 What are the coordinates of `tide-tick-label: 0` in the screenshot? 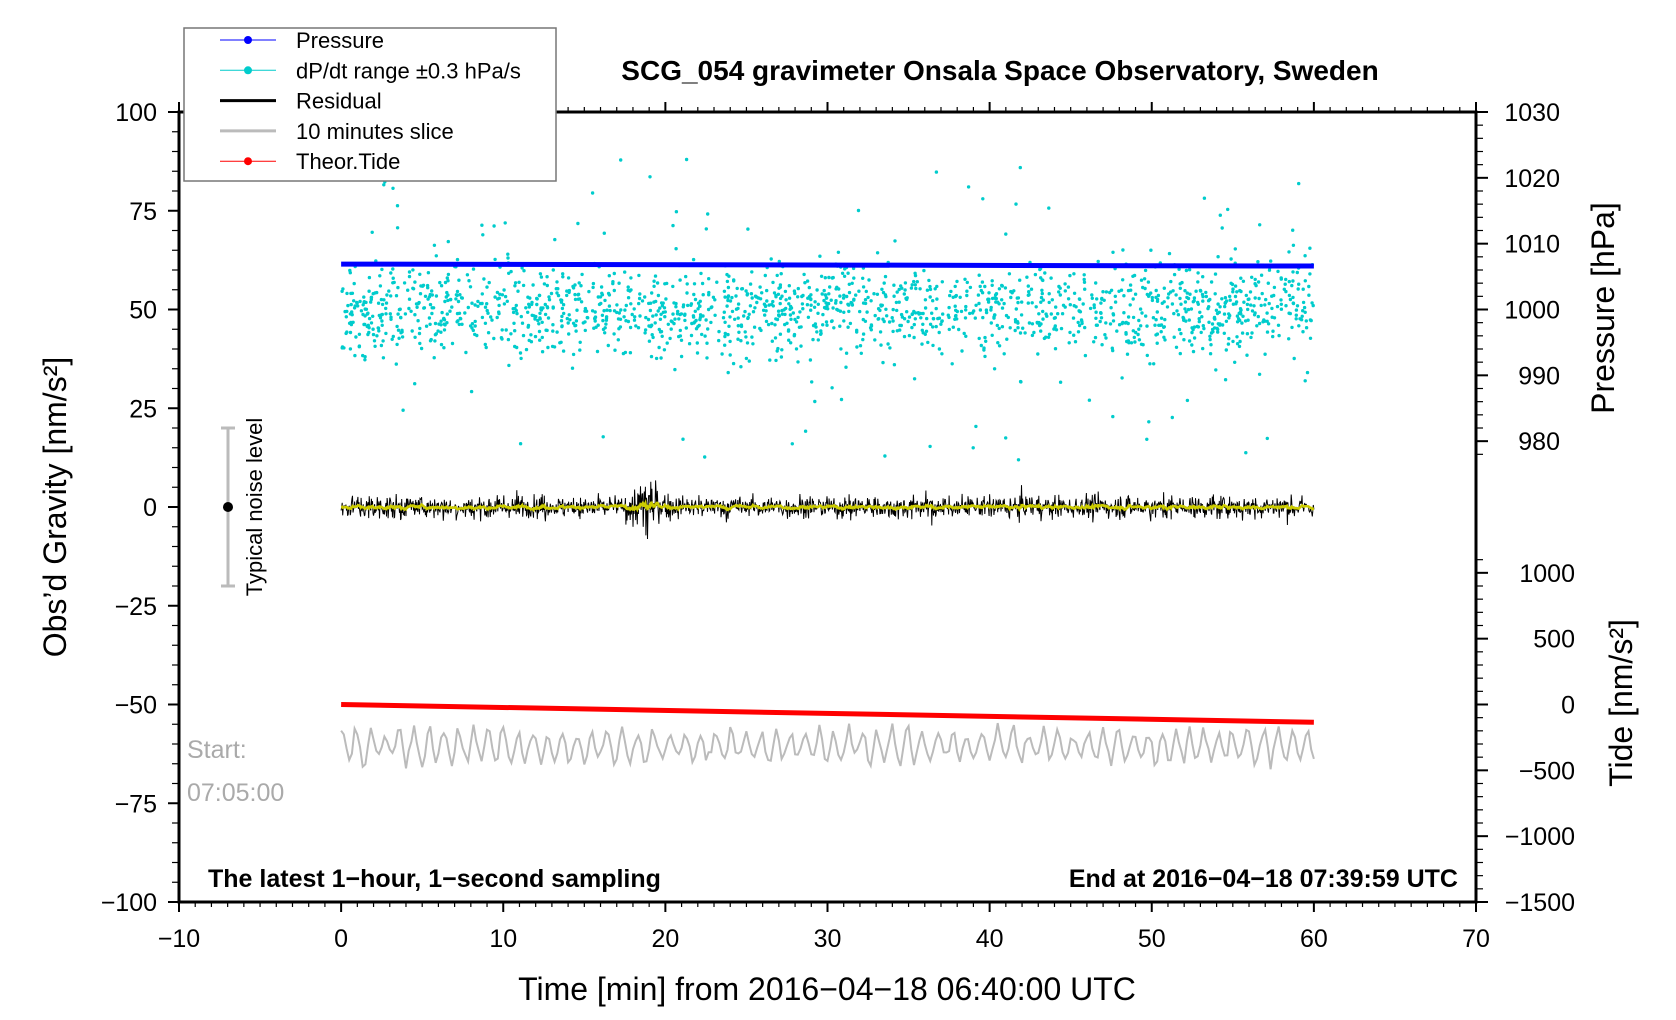 It's located at (1568, 706).